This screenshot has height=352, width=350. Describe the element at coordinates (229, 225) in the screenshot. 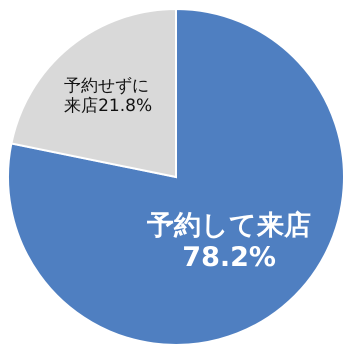

I see `slice-label: 予約して来店` at that location.